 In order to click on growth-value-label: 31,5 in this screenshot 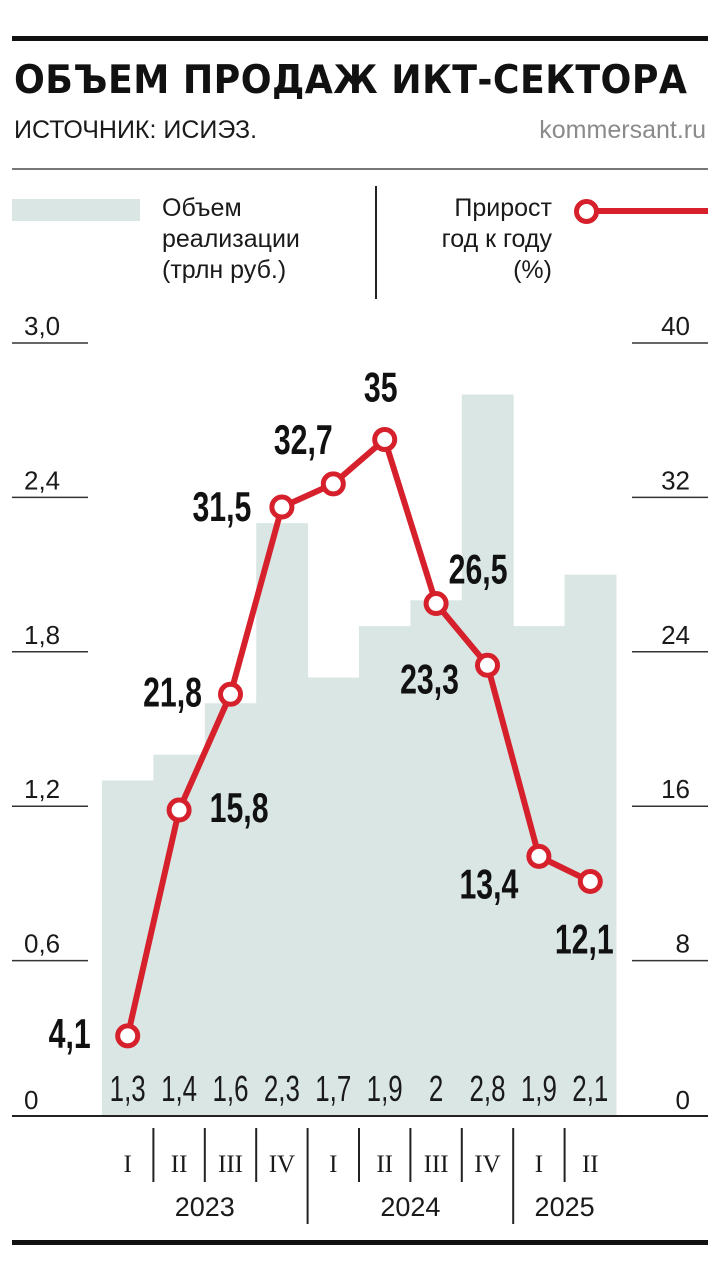, I will do `click(221, 506)`.